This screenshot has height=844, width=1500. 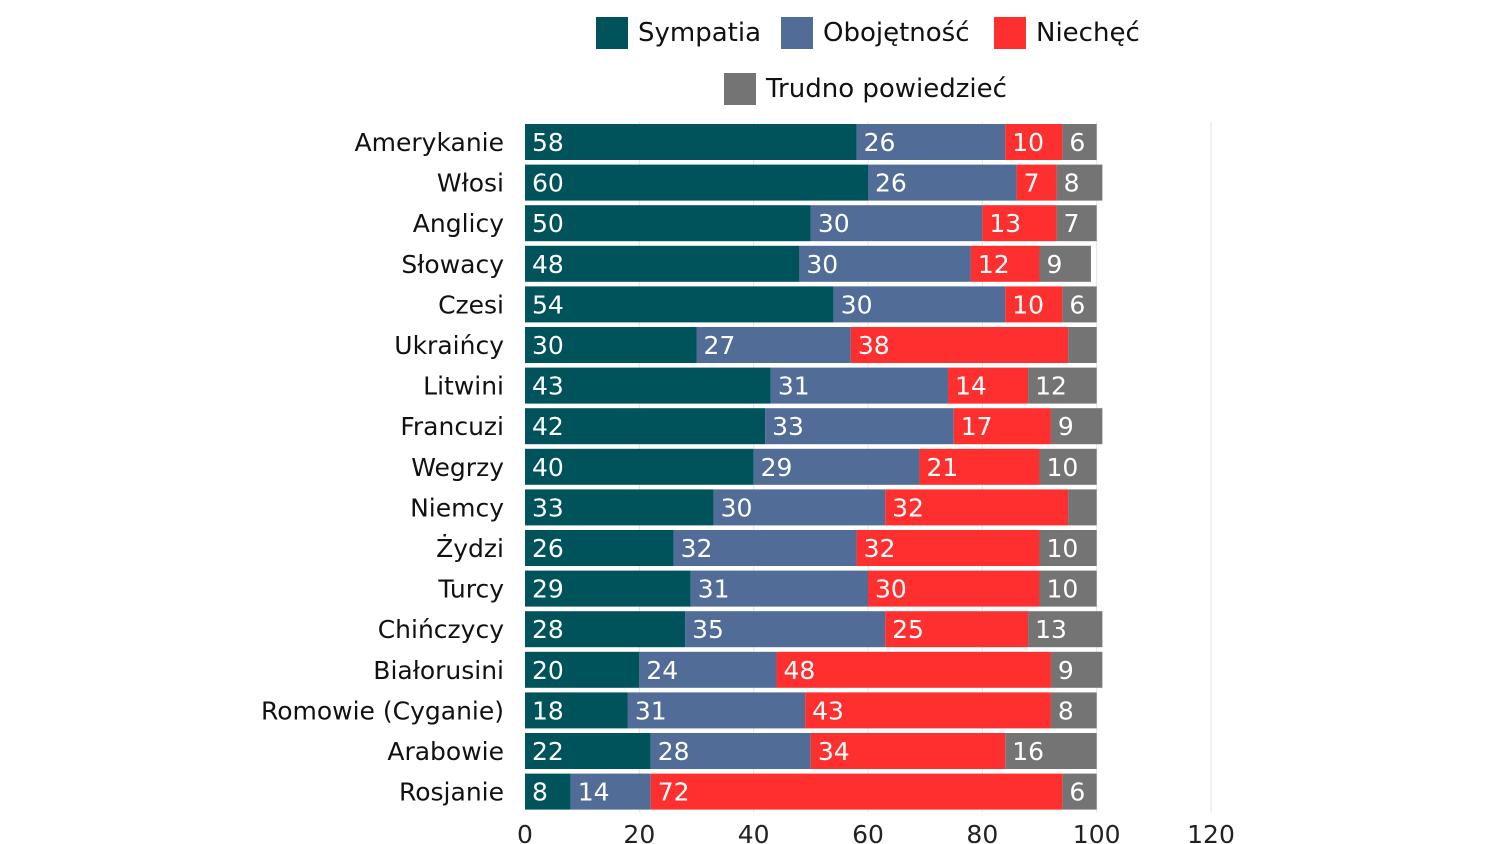 What do you see at coordinates (1005, 223) in the screenshot?
I see `data-label: 13` at bounding box center [1005, 223].